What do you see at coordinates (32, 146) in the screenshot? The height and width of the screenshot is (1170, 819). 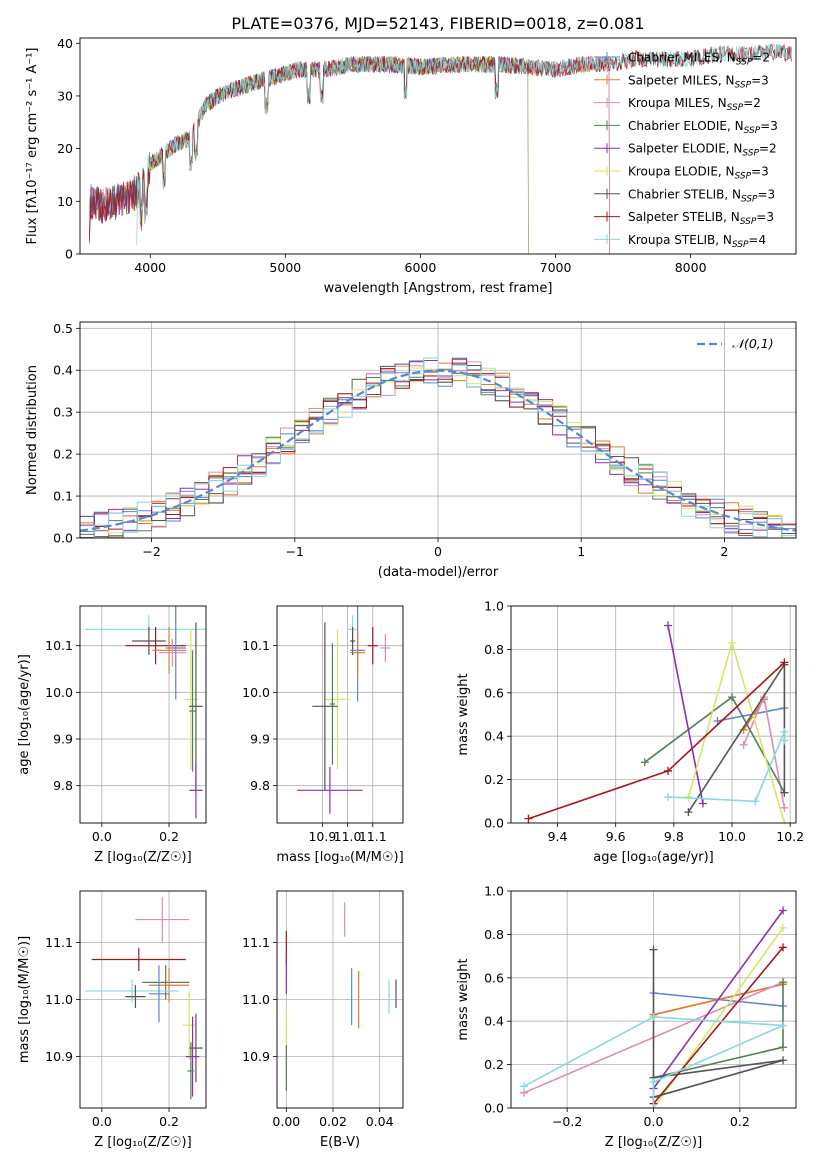 I see `y-axis-label: Flux [fλ10⁻¹⁷ erg cm⁻² s⁻¹ A⁻¹]` at bounding box center [32, 146].